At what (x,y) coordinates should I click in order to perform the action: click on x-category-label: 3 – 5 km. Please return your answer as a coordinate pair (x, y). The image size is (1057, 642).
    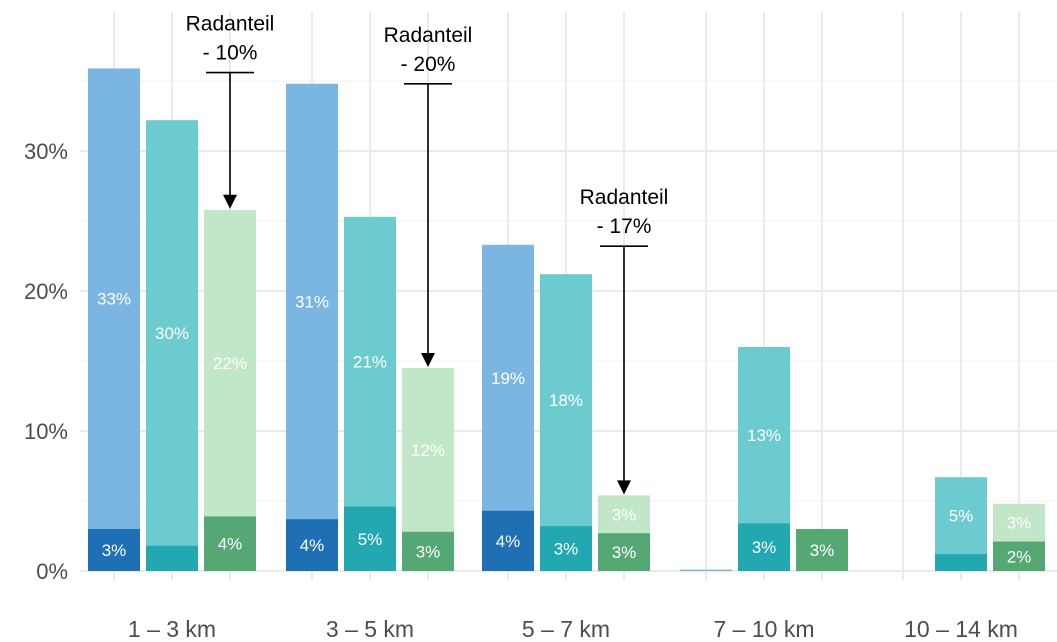
    Looking at the image, I should click on (370, 629).